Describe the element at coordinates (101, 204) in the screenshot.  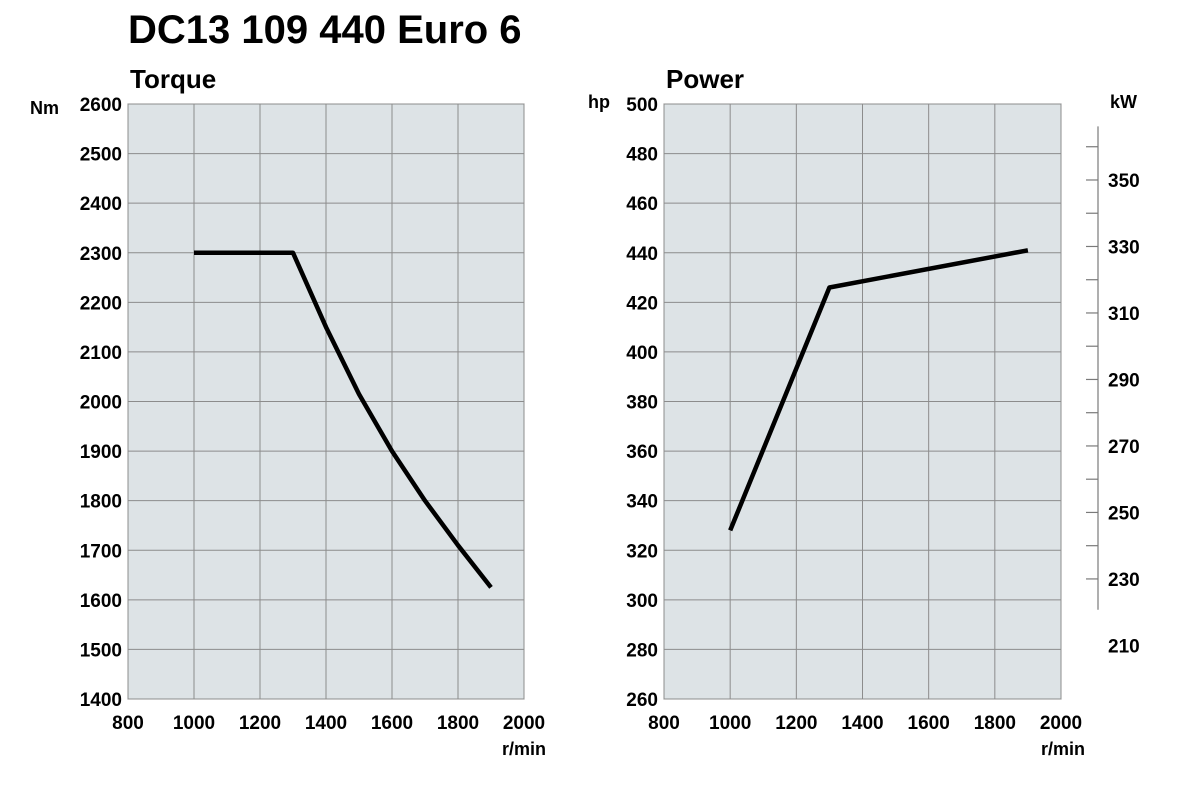
I see `t-y-tick-label: 2400` at that location.